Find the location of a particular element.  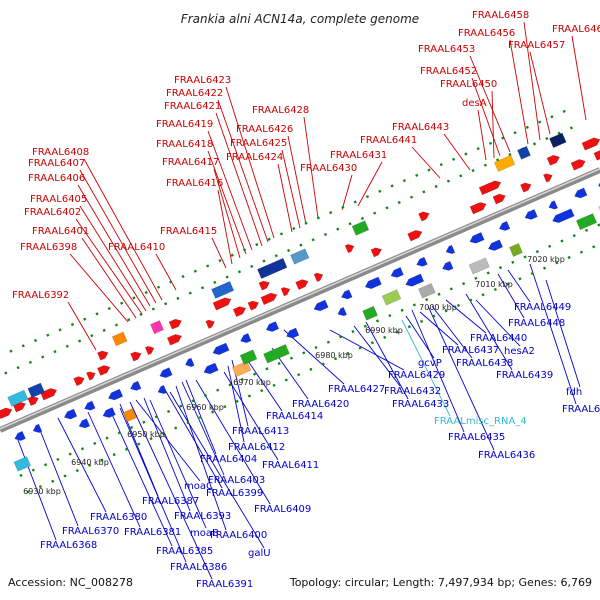

reverse-gene-label: FRAAL6381 is located at coordinates (152, 532).